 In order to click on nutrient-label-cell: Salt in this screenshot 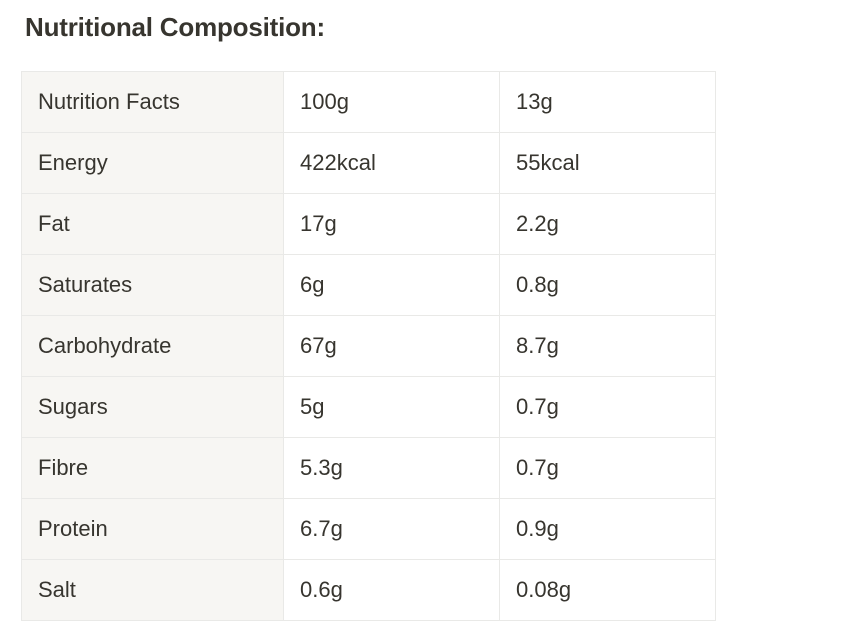, I will do `click(152, 590)`.